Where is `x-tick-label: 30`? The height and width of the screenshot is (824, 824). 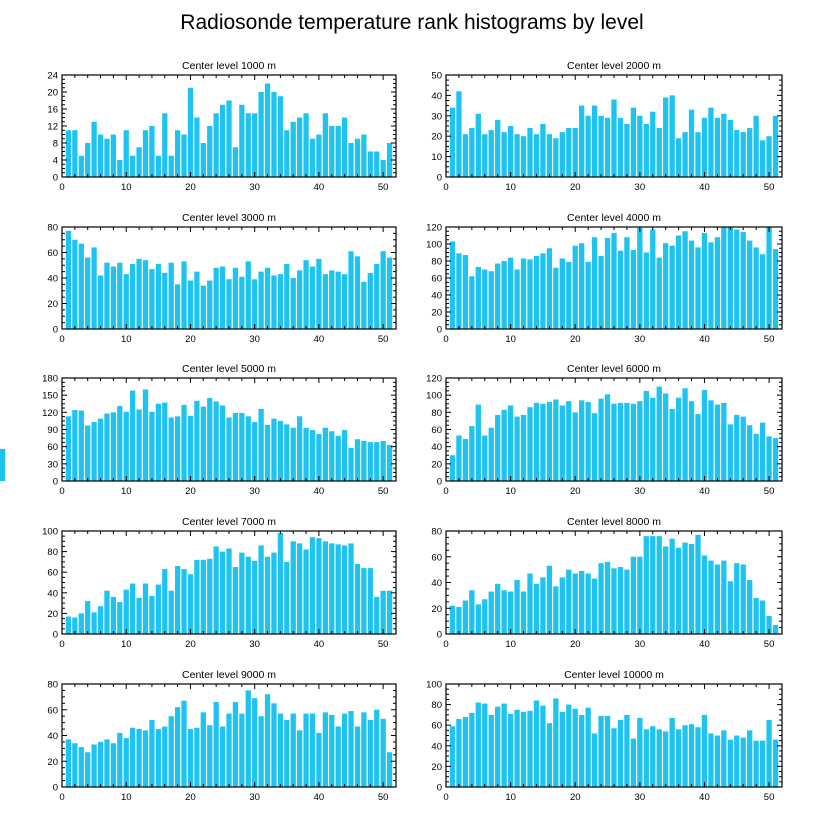
x-tick-label: 30 is located at coordinates (640, 339).